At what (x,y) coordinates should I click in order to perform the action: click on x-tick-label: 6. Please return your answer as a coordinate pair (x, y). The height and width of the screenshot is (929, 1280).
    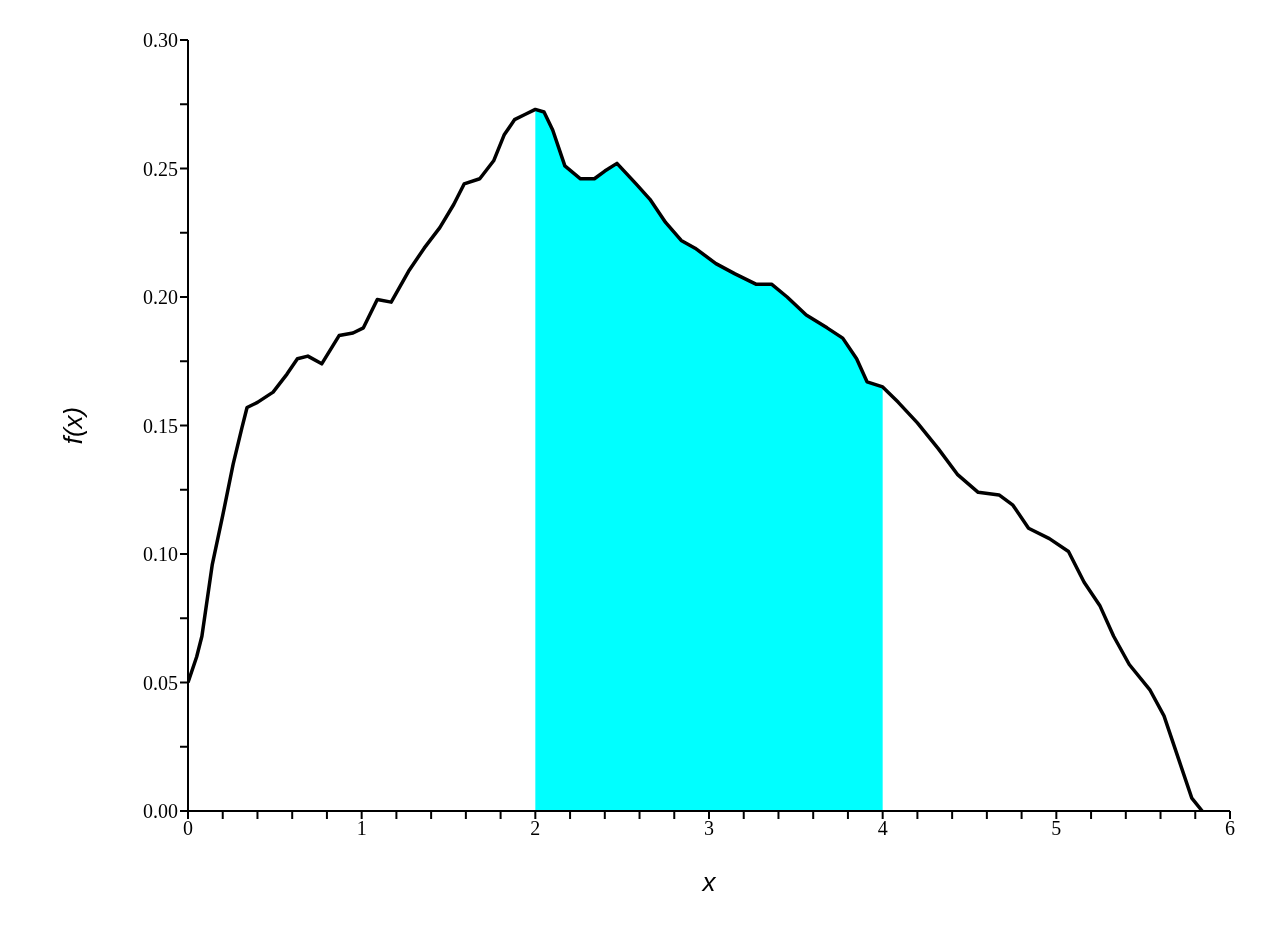
    Looking at the image, I should click on (1230, 828).